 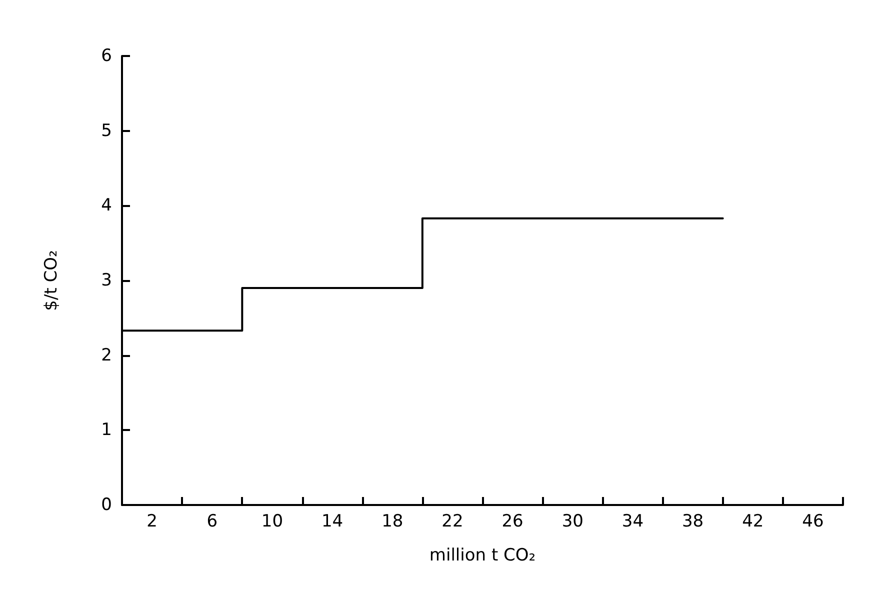 What do you see at coordinates (52, 280) in the screenshot?
I see `y-axis-title: $/t CO₂` at bounding box center [52, 280].